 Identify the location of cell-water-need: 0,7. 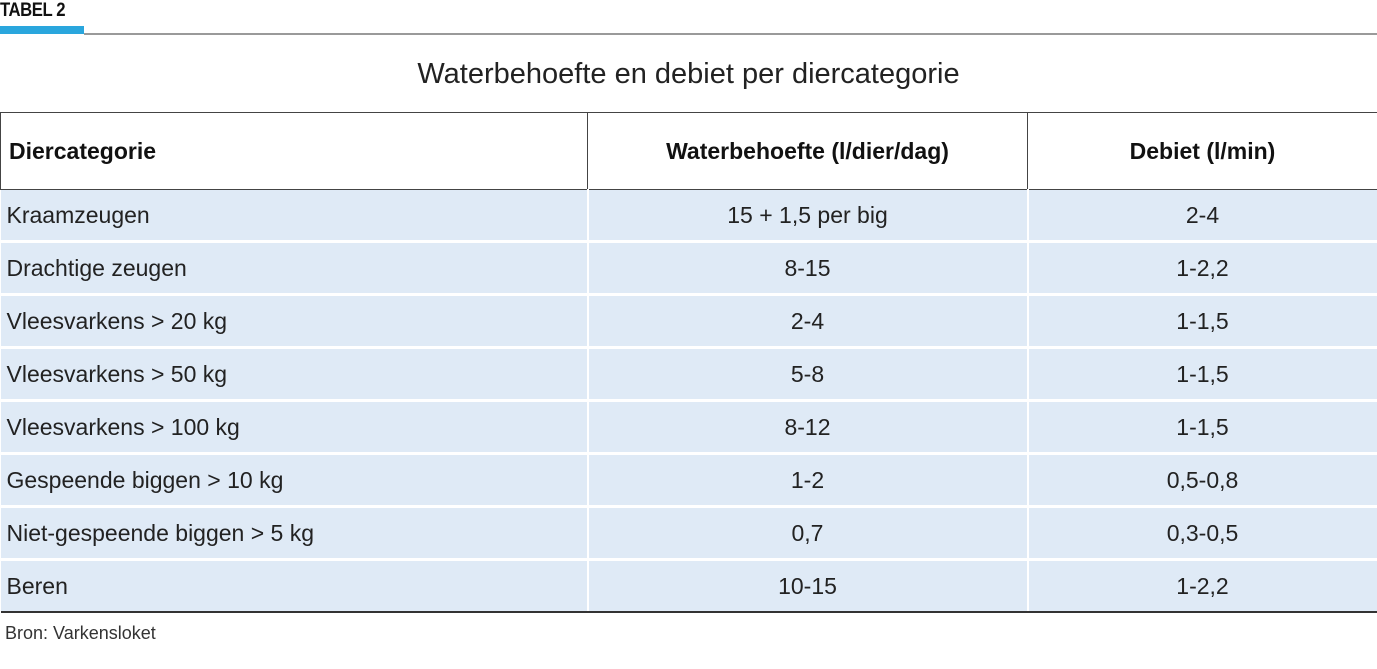
(808, 533).